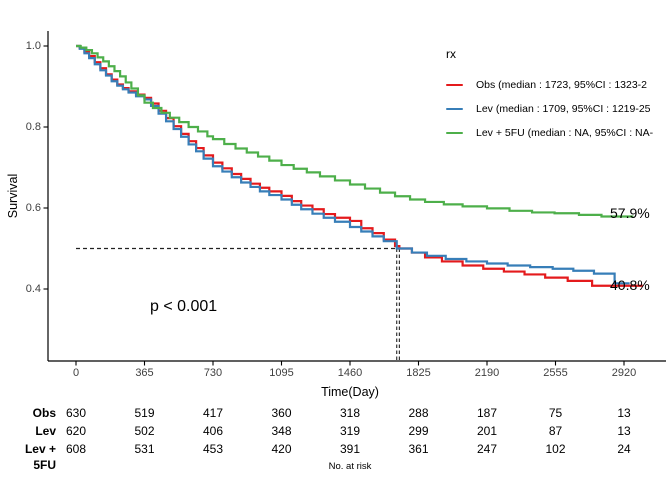  What do you see at coordinates (563, 109) in the screenshot?
I see `legend-label-lev: Lev (median : 1709, 95%CI : 1219-25` at bounding box center [563, 109].